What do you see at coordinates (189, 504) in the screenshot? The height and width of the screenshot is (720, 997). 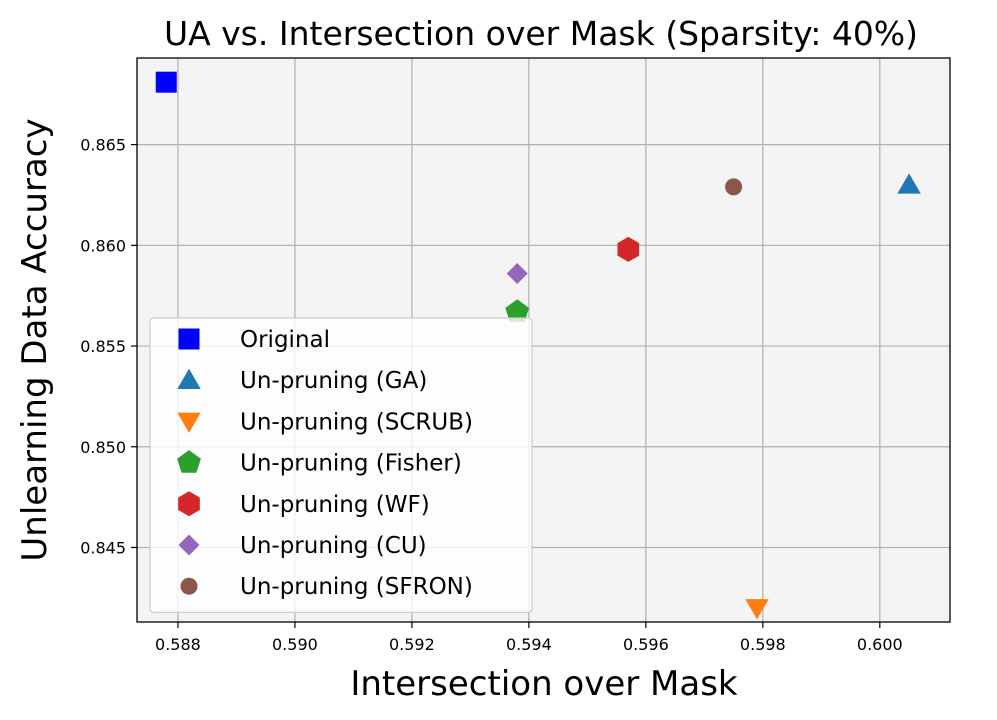 I see `legend-marker-hexagon` at bounding box center [189, 504].